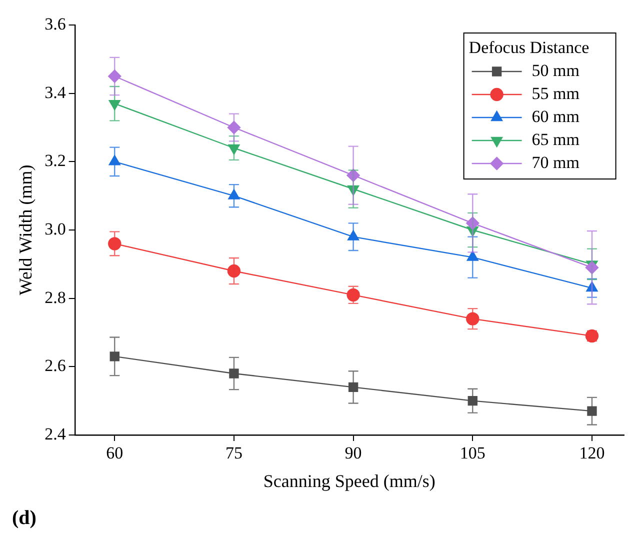 The width and height of the screenshot is (639, 541). Describe the element at coordinates (349, 480) in the screenshot. I see `x-axis-title: Scanning Speed (mm/s)` at that location.